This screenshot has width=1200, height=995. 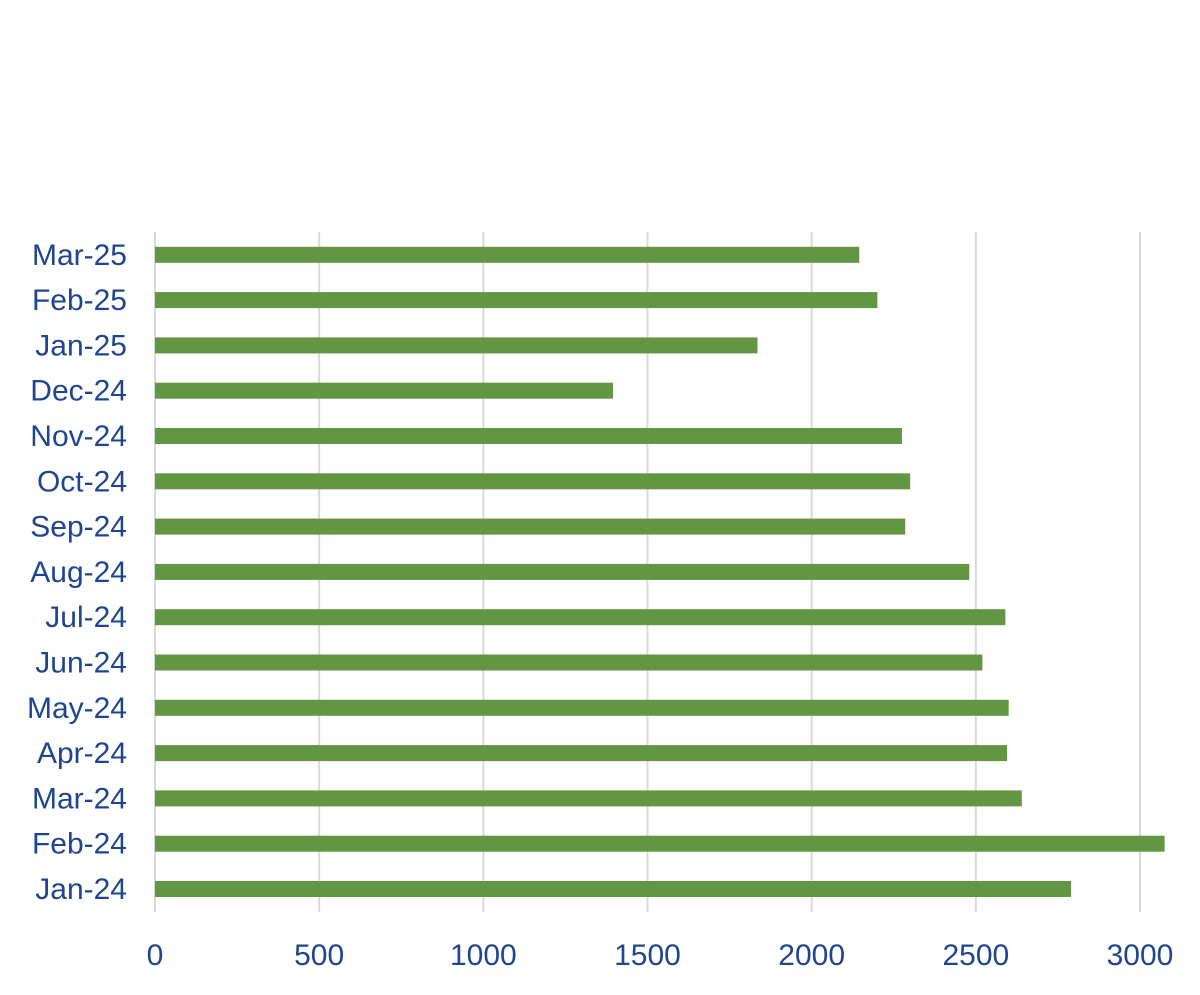 What do you see at coordinates (81, 663) in the screenshot?
I see `category-label: Jun-24` at bounding box center [81, 663].